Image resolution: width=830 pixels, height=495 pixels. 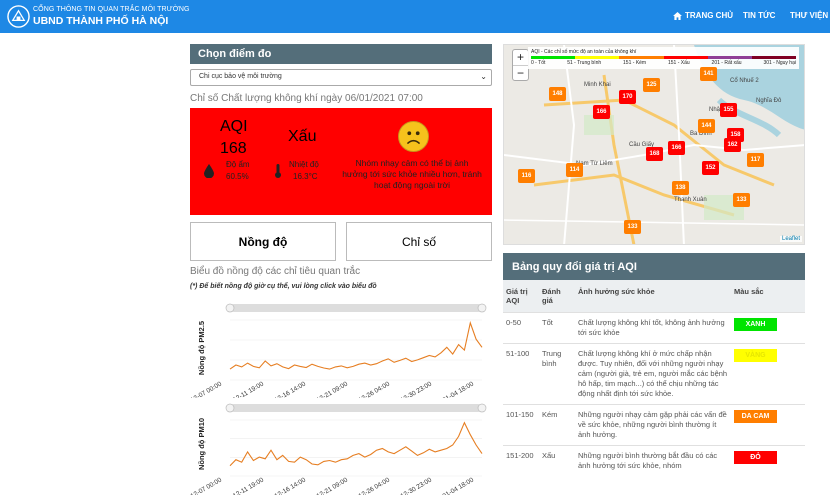 I want to click on map-attribution: Leaflet, so click(x=790, y=239).